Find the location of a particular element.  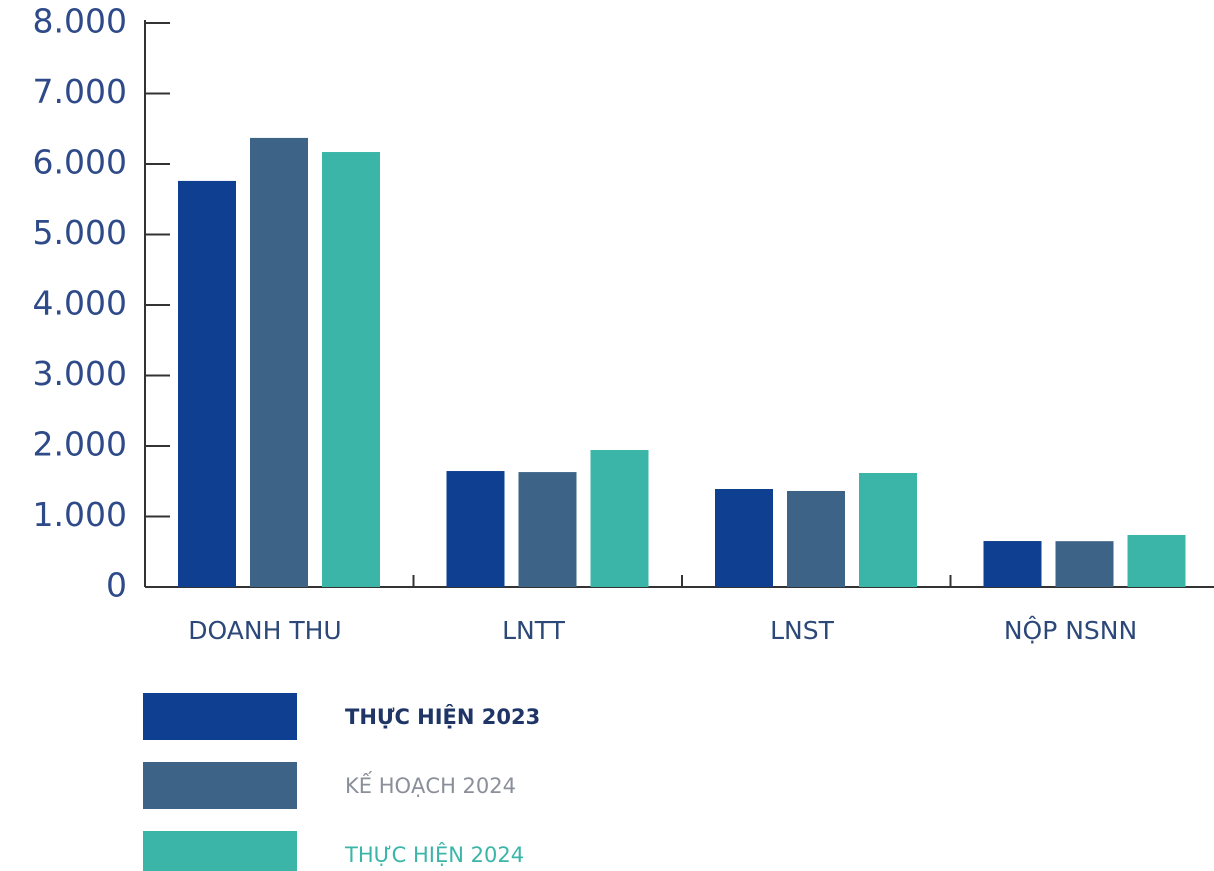

x-tick-label: LNTT is located at coordinates (533, 630).